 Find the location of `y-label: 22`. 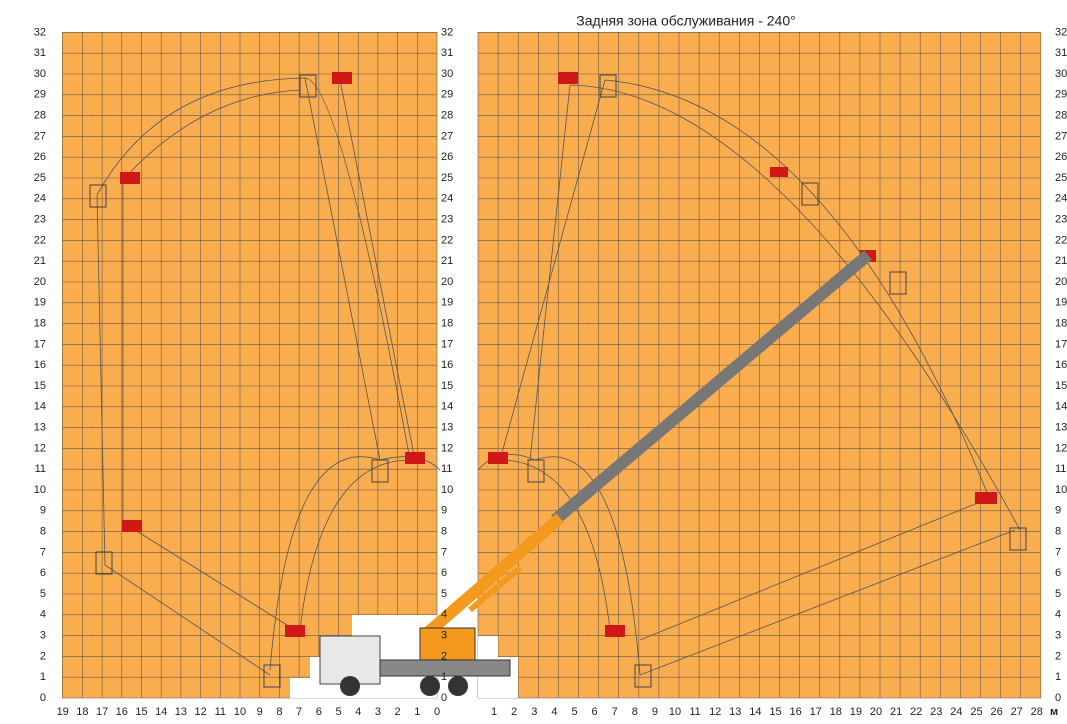

y-label: 22 is located at coordinates (447, 240).